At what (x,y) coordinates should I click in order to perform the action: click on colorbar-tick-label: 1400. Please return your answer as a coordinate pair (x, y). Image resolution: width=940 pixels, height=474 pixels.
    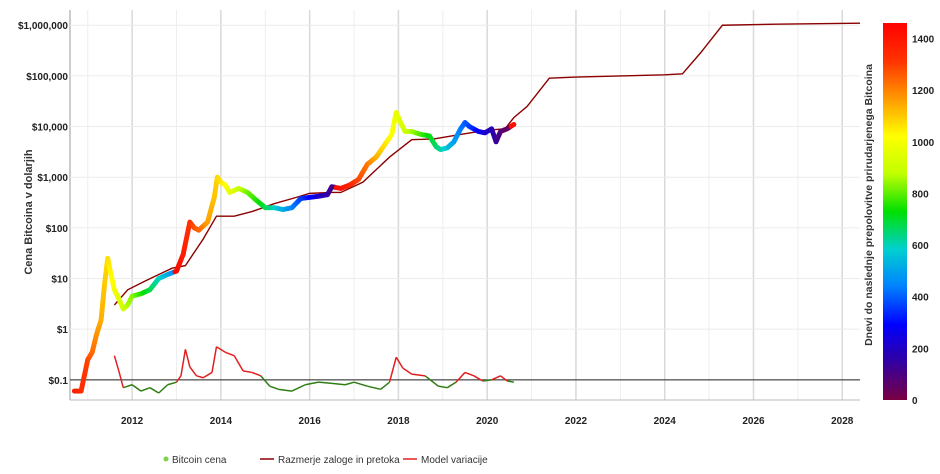
    Looking at the image, I should click on (923, 39).